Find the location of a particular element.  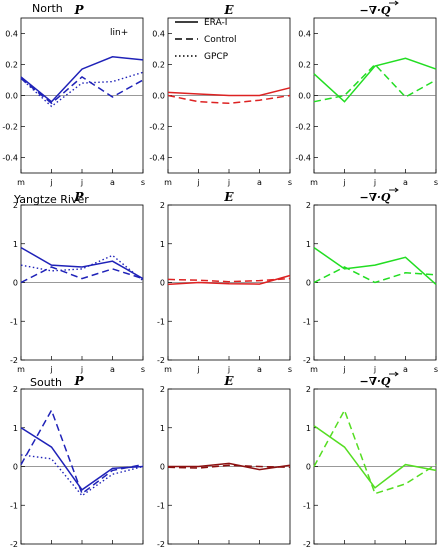

vector-arrowhead is located at coordinates (396, 374).